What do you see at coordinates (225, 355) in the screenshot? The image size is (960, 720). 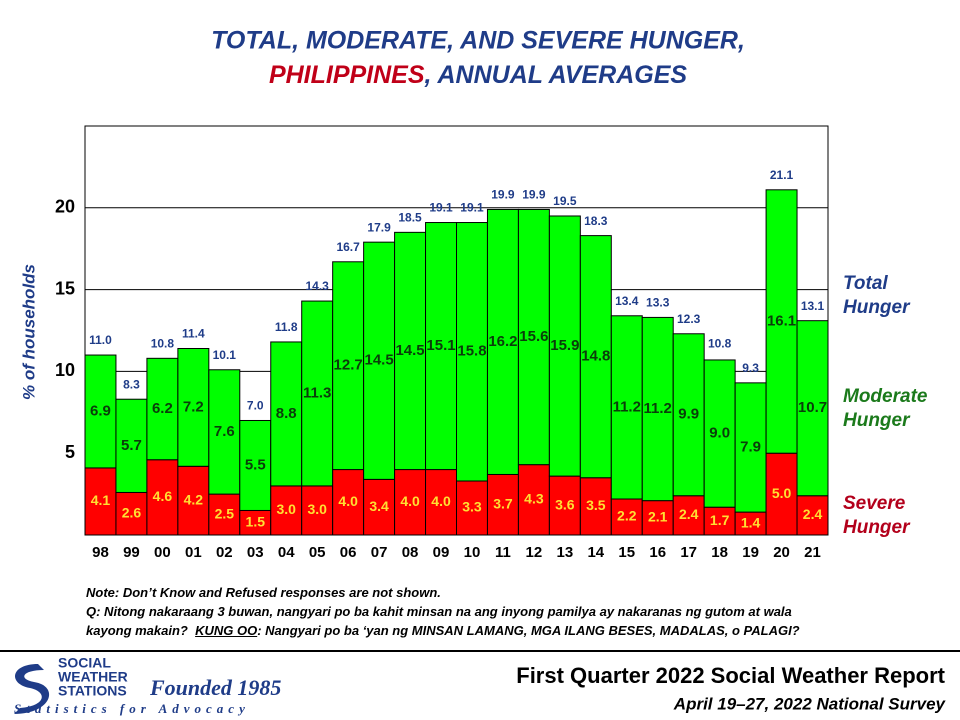 I see `total-label: 10.1` at bounding box center [225, 355].